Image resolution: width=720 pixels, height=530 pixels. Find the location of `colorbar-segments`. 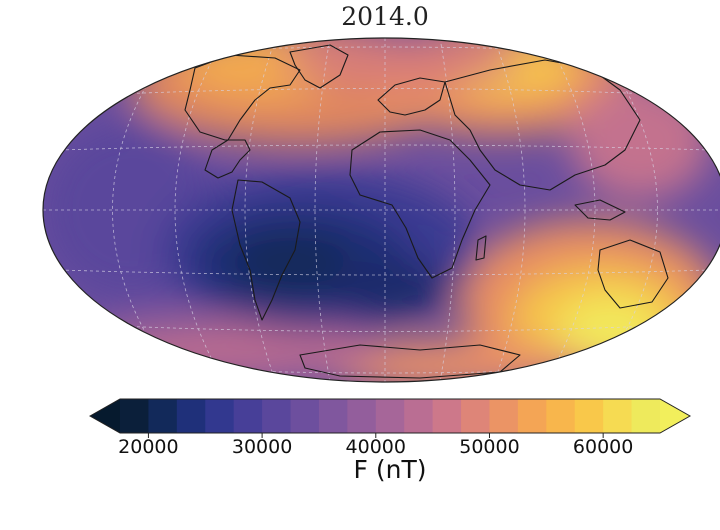

colorbar-segments is located at coordinates (390, 416).